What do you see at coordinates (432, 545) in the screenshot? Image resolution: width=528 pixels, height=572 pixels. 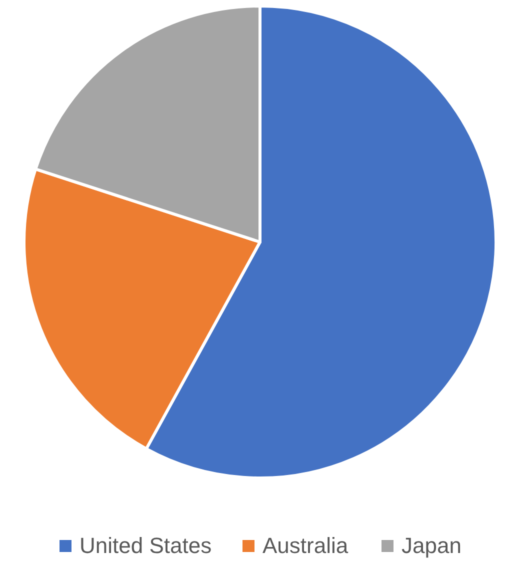 I see `legend-label: Japan` at bounding box center [432, 545].